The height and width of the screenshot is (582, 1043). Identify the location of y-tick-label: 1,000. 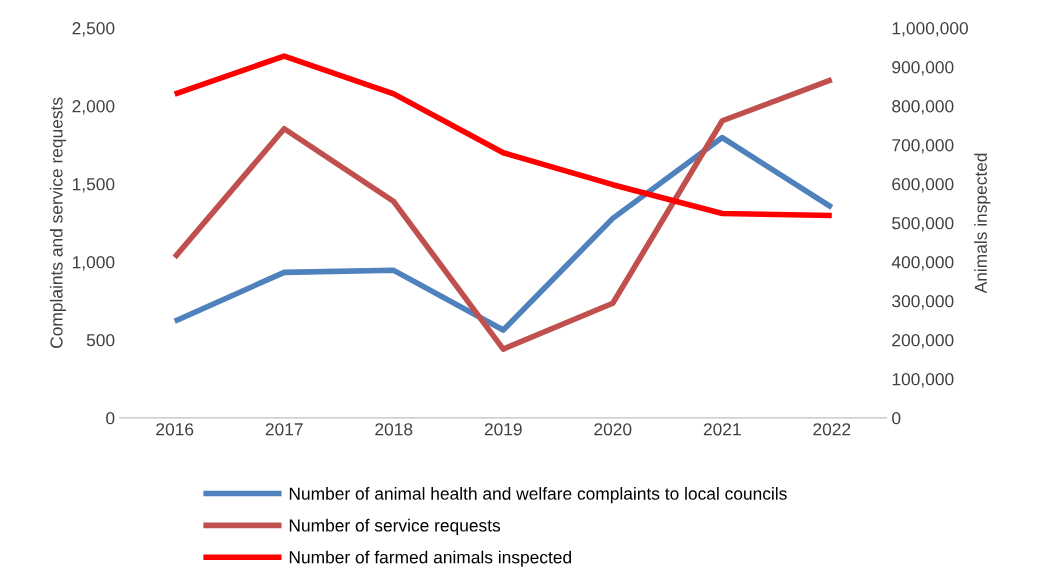
(93, 263).